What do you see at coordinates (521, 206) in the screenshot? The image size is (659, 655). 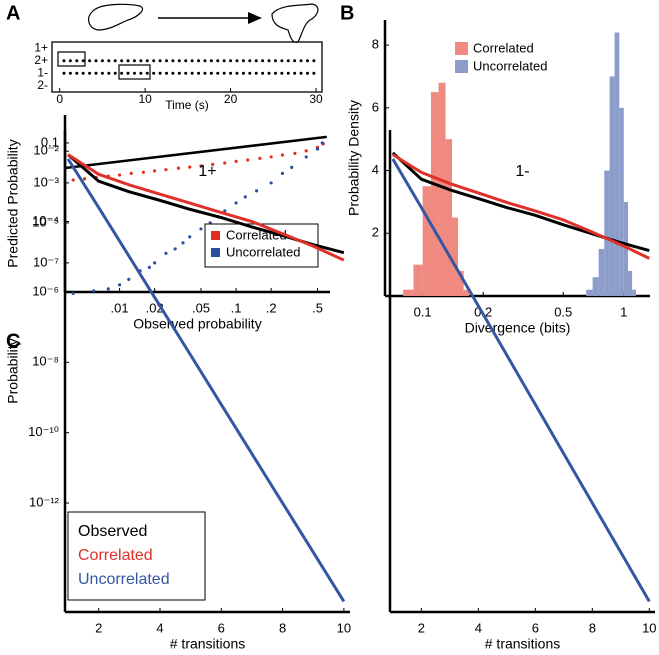 I see `series-line` at bounding box center [521, 206].